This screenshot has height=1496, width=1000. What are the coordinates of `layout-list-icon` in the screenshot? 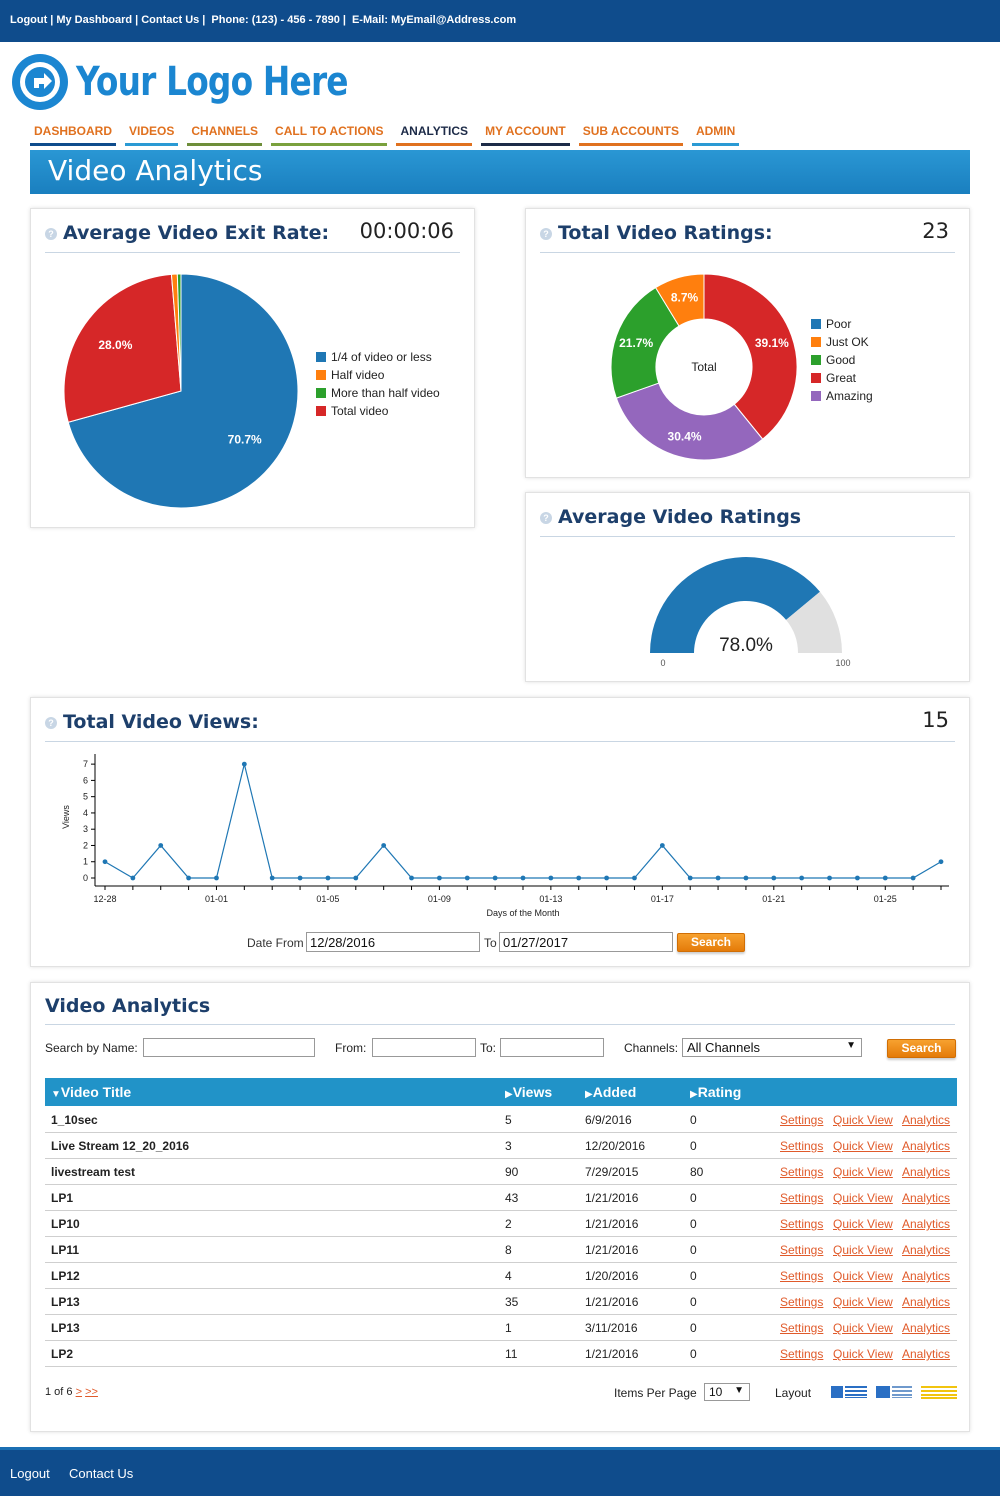 It's located at (849, 1392).